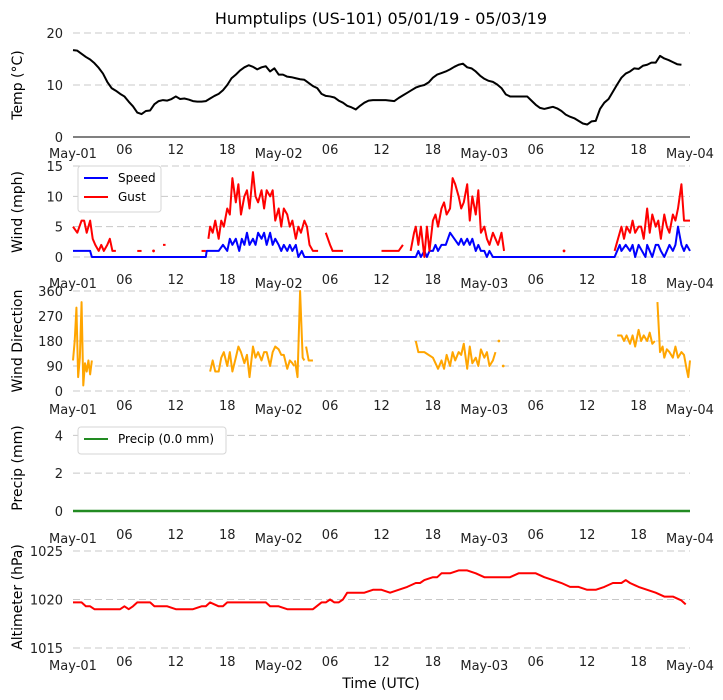  I want to click on y-tick-label: 180, so click(50, 342).